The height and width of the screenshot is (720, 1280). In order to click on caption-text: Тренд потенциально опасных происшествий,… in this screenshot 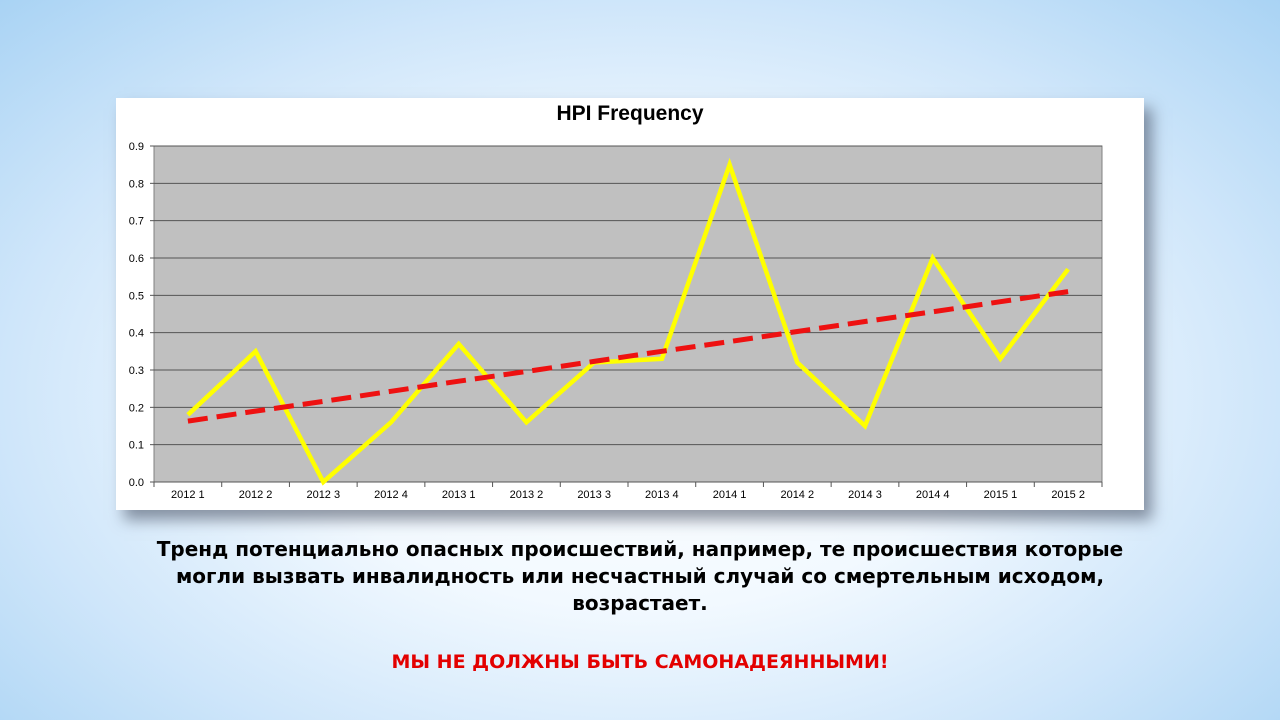, I will do `click(640, 576)`.